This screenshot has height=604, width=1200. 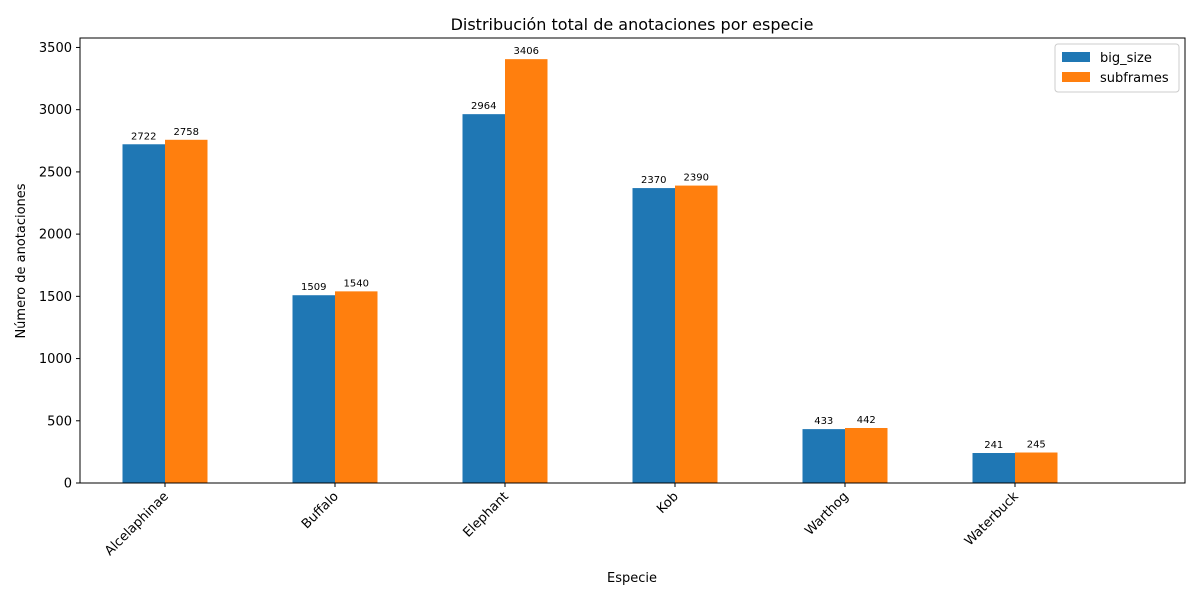 What do you see at coordinates (866, 455) in the screenshot?
I see `bar-subframes-warthog` at bounding box center [866, 455].